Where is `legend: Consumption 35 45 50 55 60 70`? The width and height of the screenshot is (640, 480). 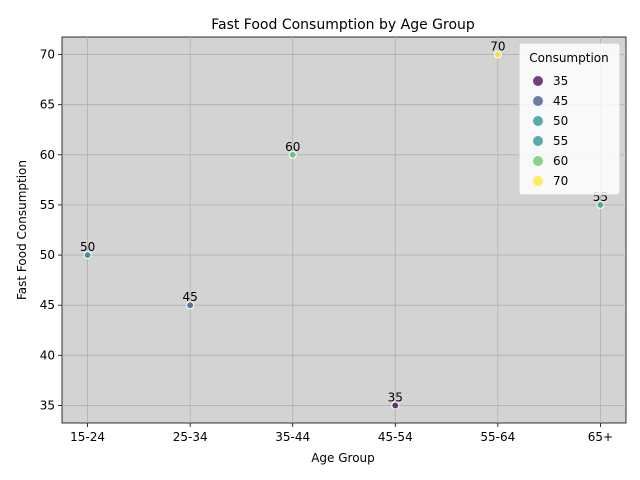 legend: Consumption 35 45 50 55 60 70 is located at coordinates (569, 119).